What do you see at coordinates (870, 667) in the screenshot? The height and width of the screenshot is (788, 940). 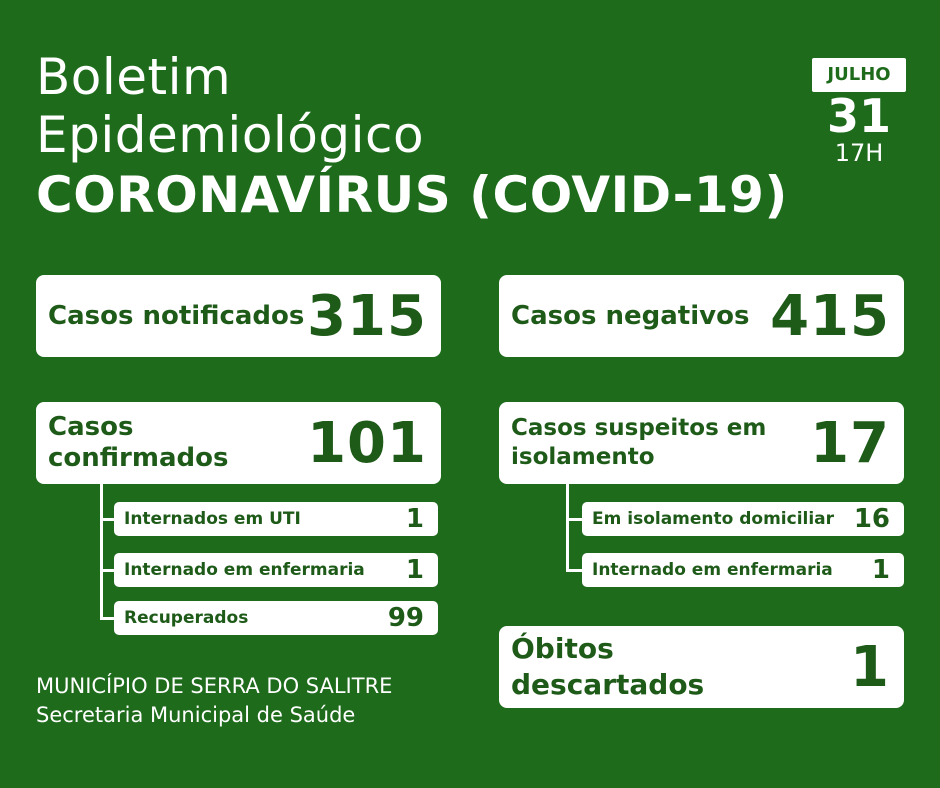 I see `obitos-value: 1` at bounding box center [870, 667].